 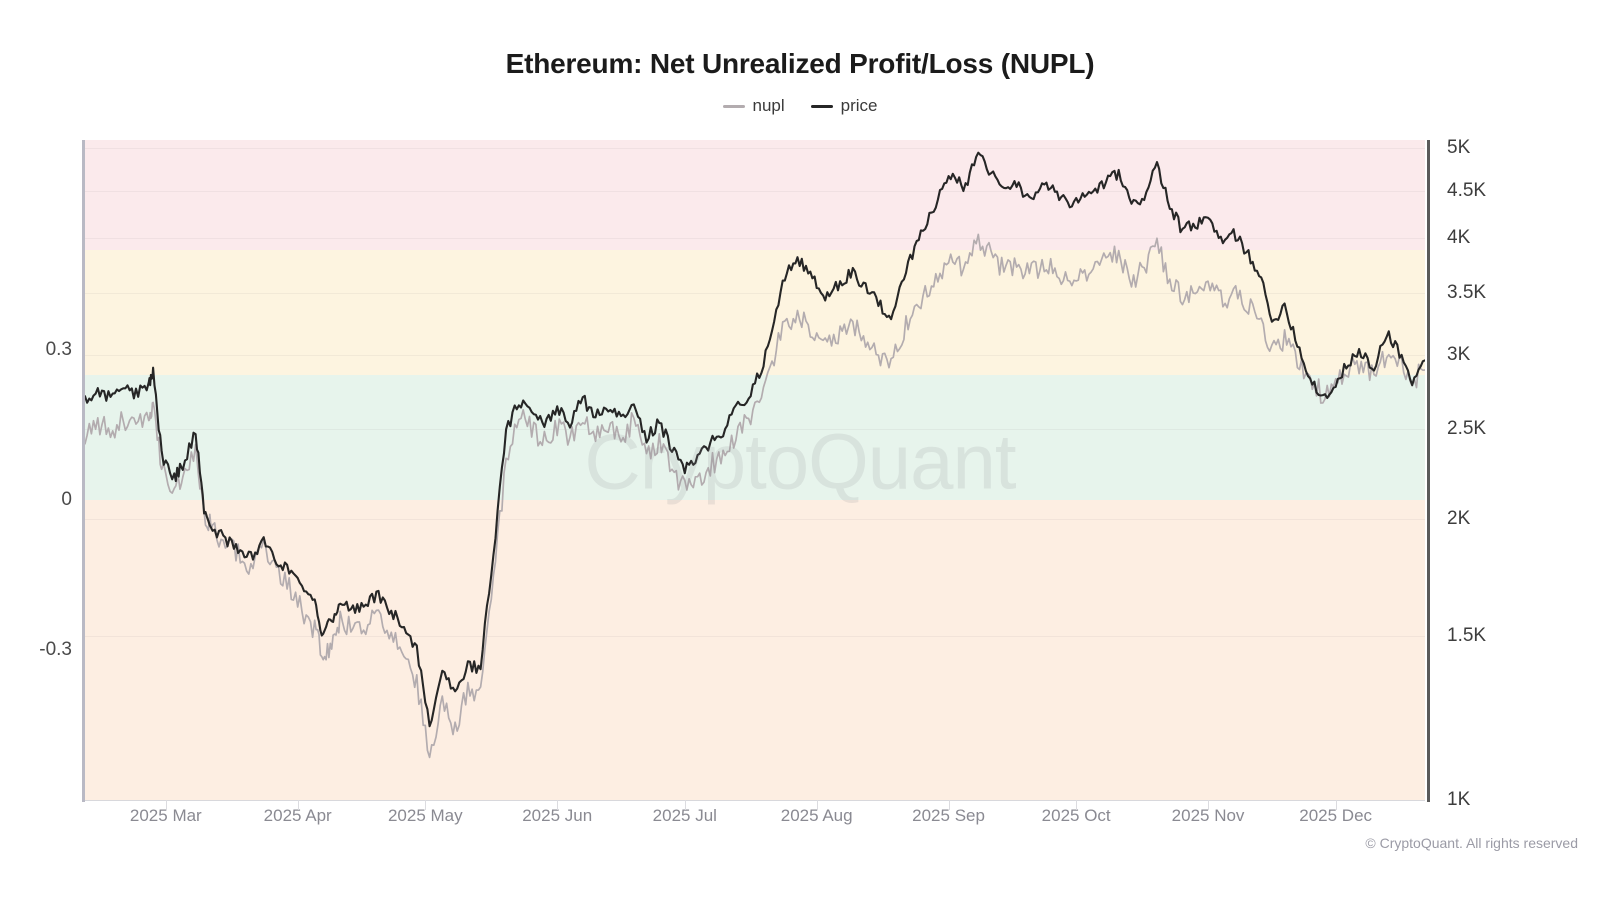 What do you see at coordinates (55, 649) in the screenshot?
I see `y-axis-left-tick-label: -0.3` at bounding box center [55, 649].